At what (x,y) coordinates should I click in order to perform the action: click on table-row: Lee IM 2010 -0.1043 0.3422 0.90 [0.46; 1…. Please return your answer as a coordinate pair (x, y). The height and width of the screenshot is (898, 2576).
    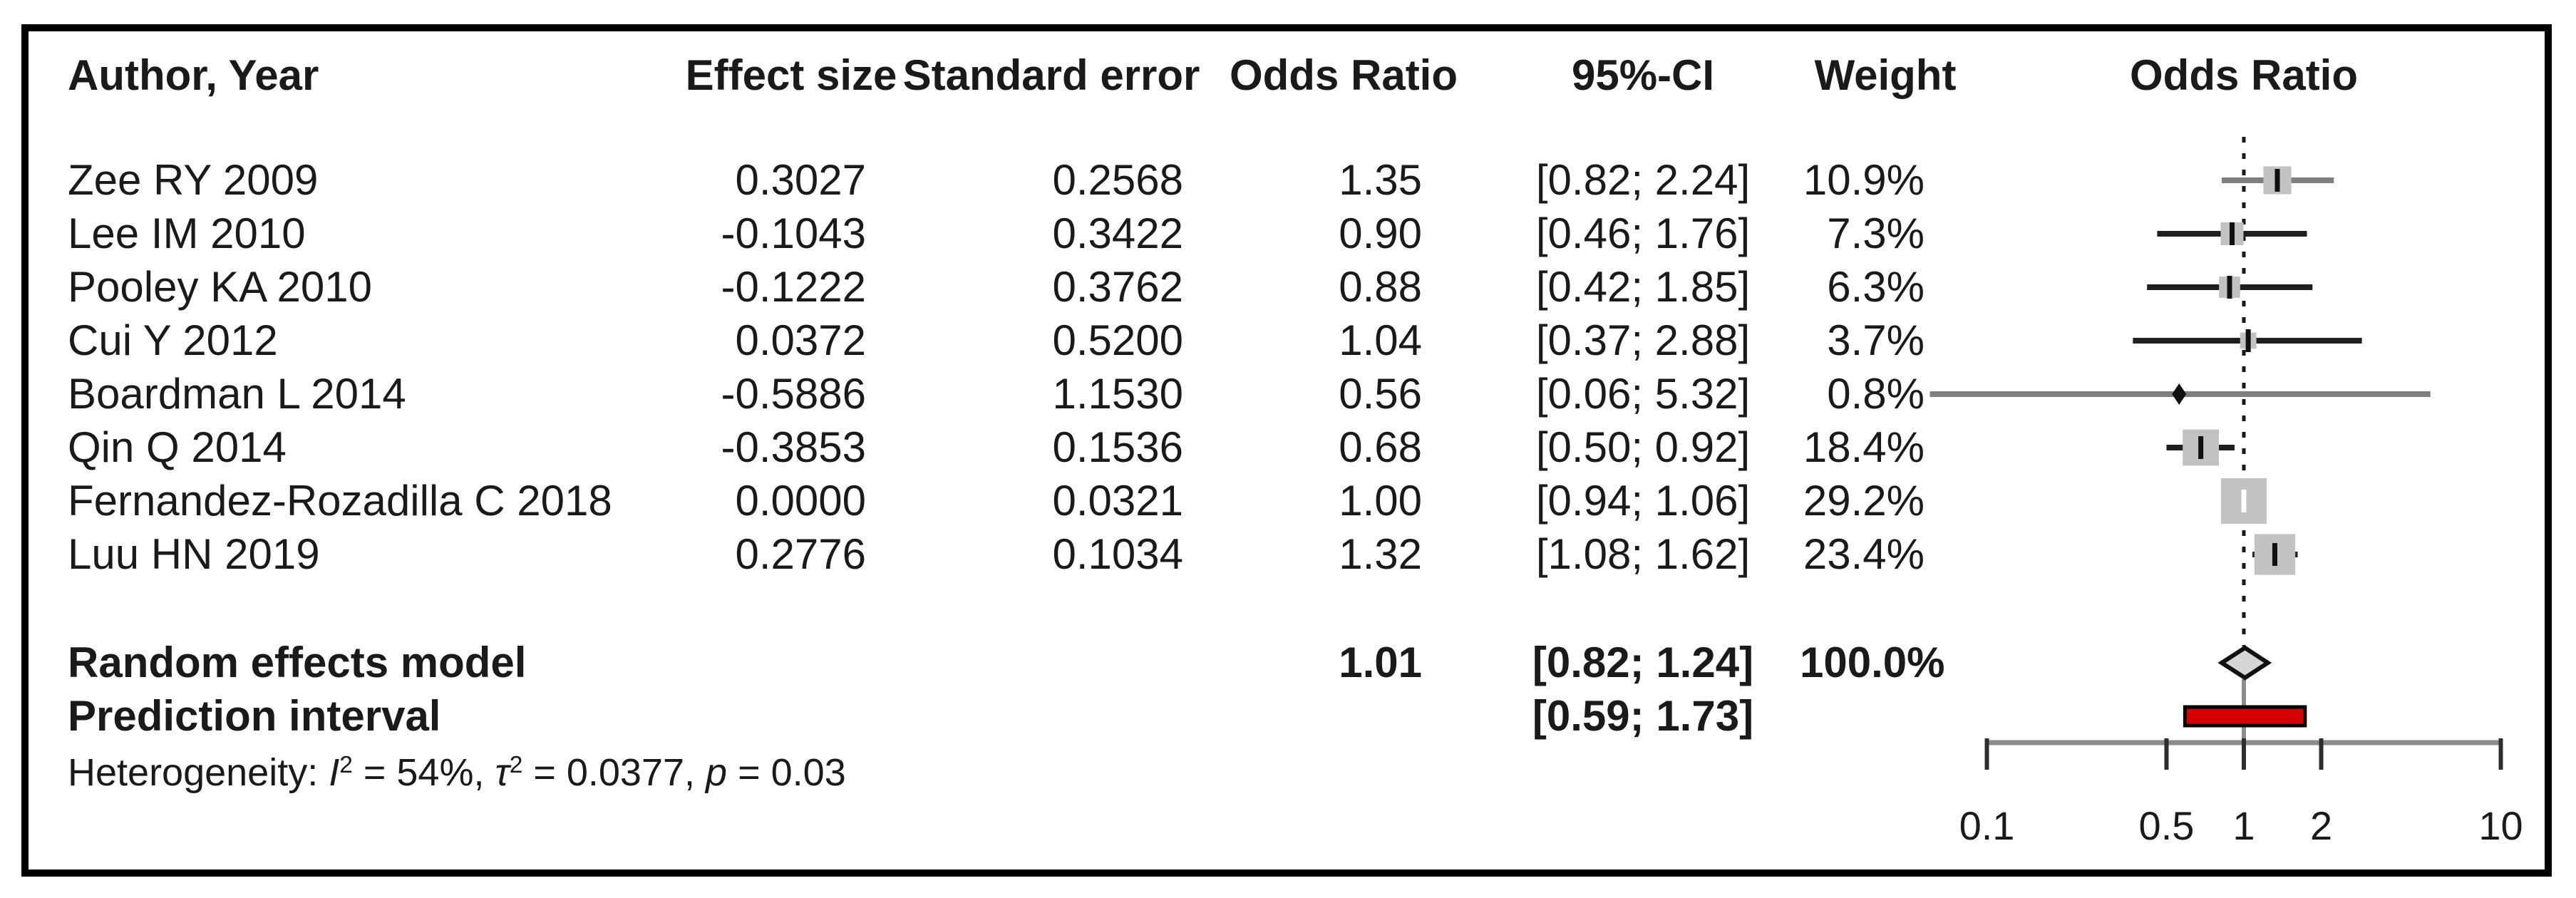
    Looking at the image, I should click on (1019, 234).